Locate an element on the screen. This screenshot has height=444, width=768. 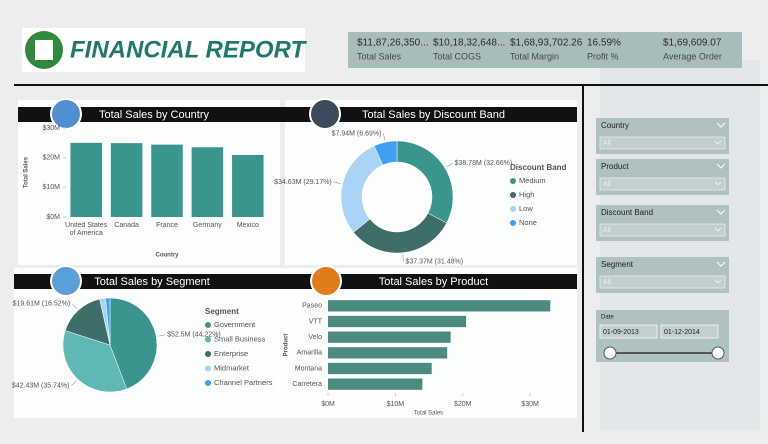
x-tick-label-box: Canada is located at coordinates (126, 225).